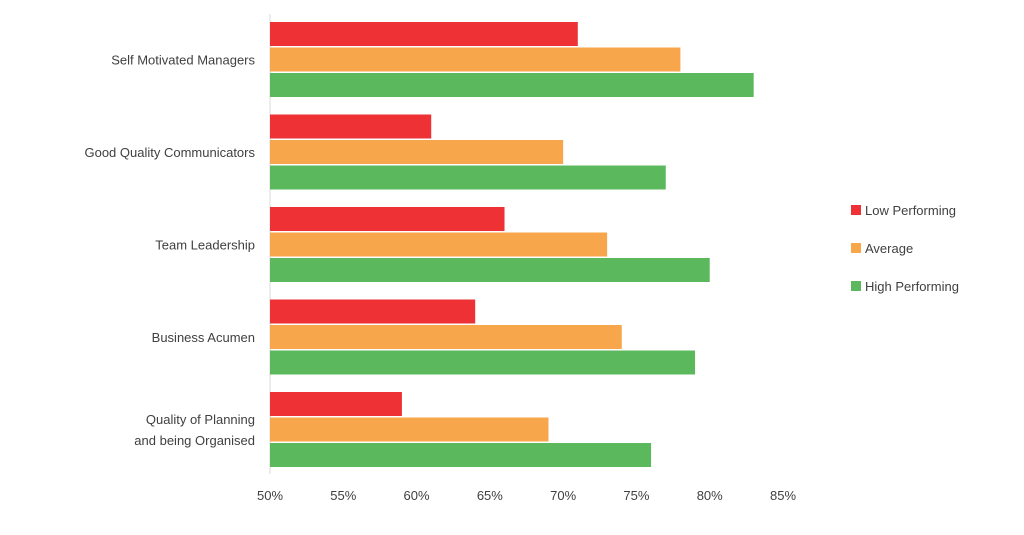 This screenshot has width=1024, height=535. I want to click on legend: Low Performing Average High Performing, so click(905, 248).